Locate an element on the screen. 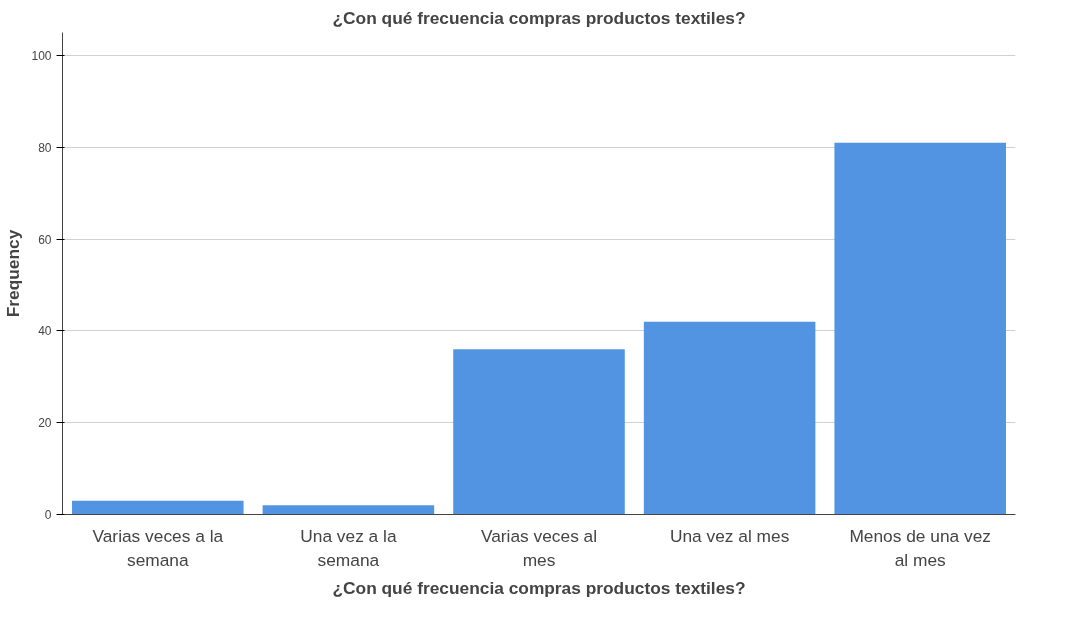  y-tick-label: 0 is located at coordinates (48, 515).